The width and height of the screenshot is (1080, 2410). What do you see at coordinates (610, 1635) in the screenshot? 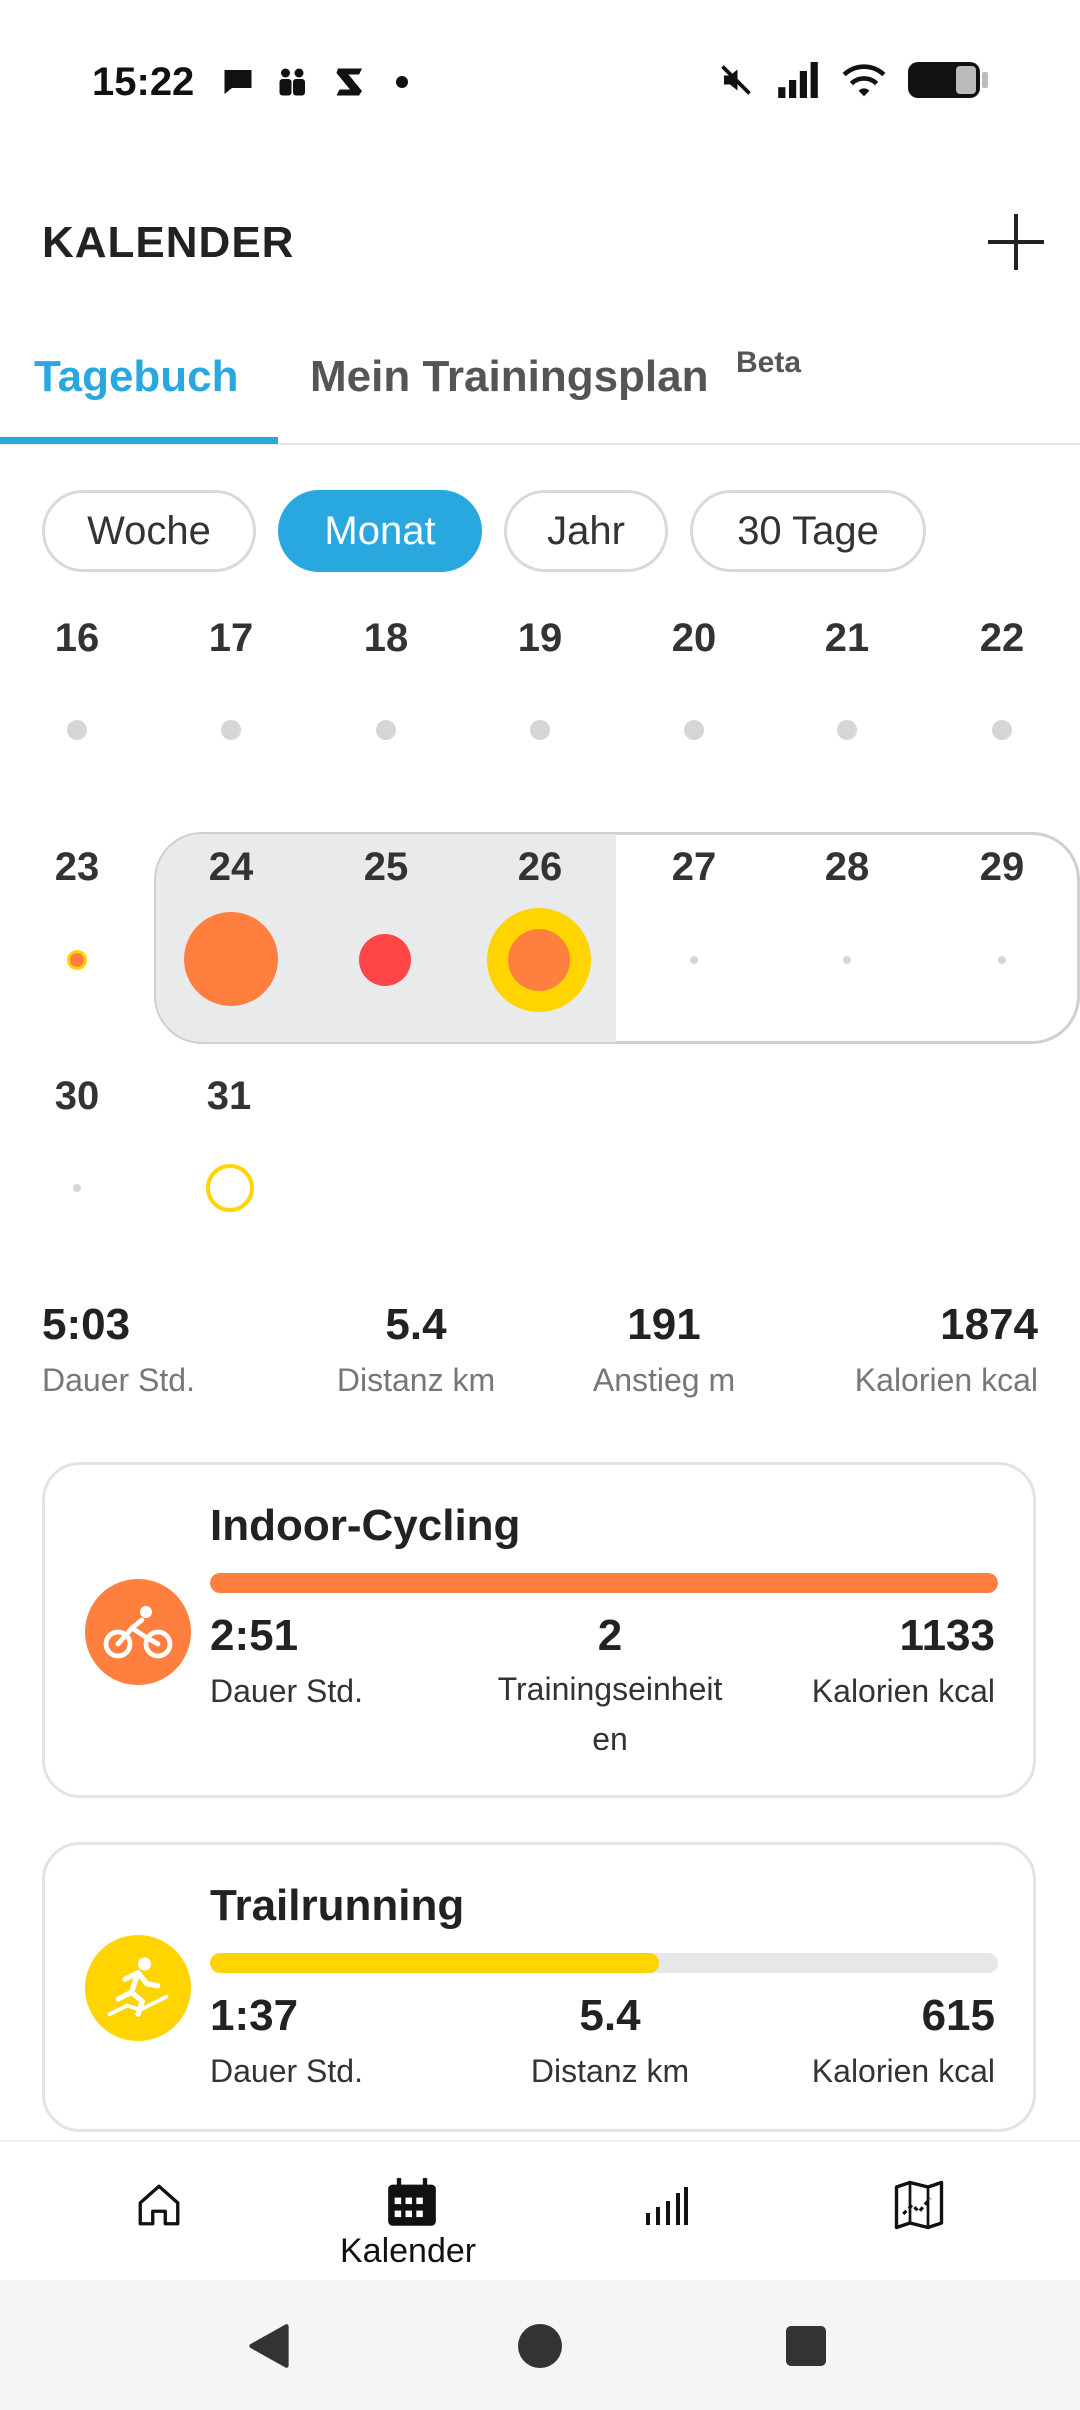
I see `card-sessions-value: 2` at bounding box center [610, 1635].